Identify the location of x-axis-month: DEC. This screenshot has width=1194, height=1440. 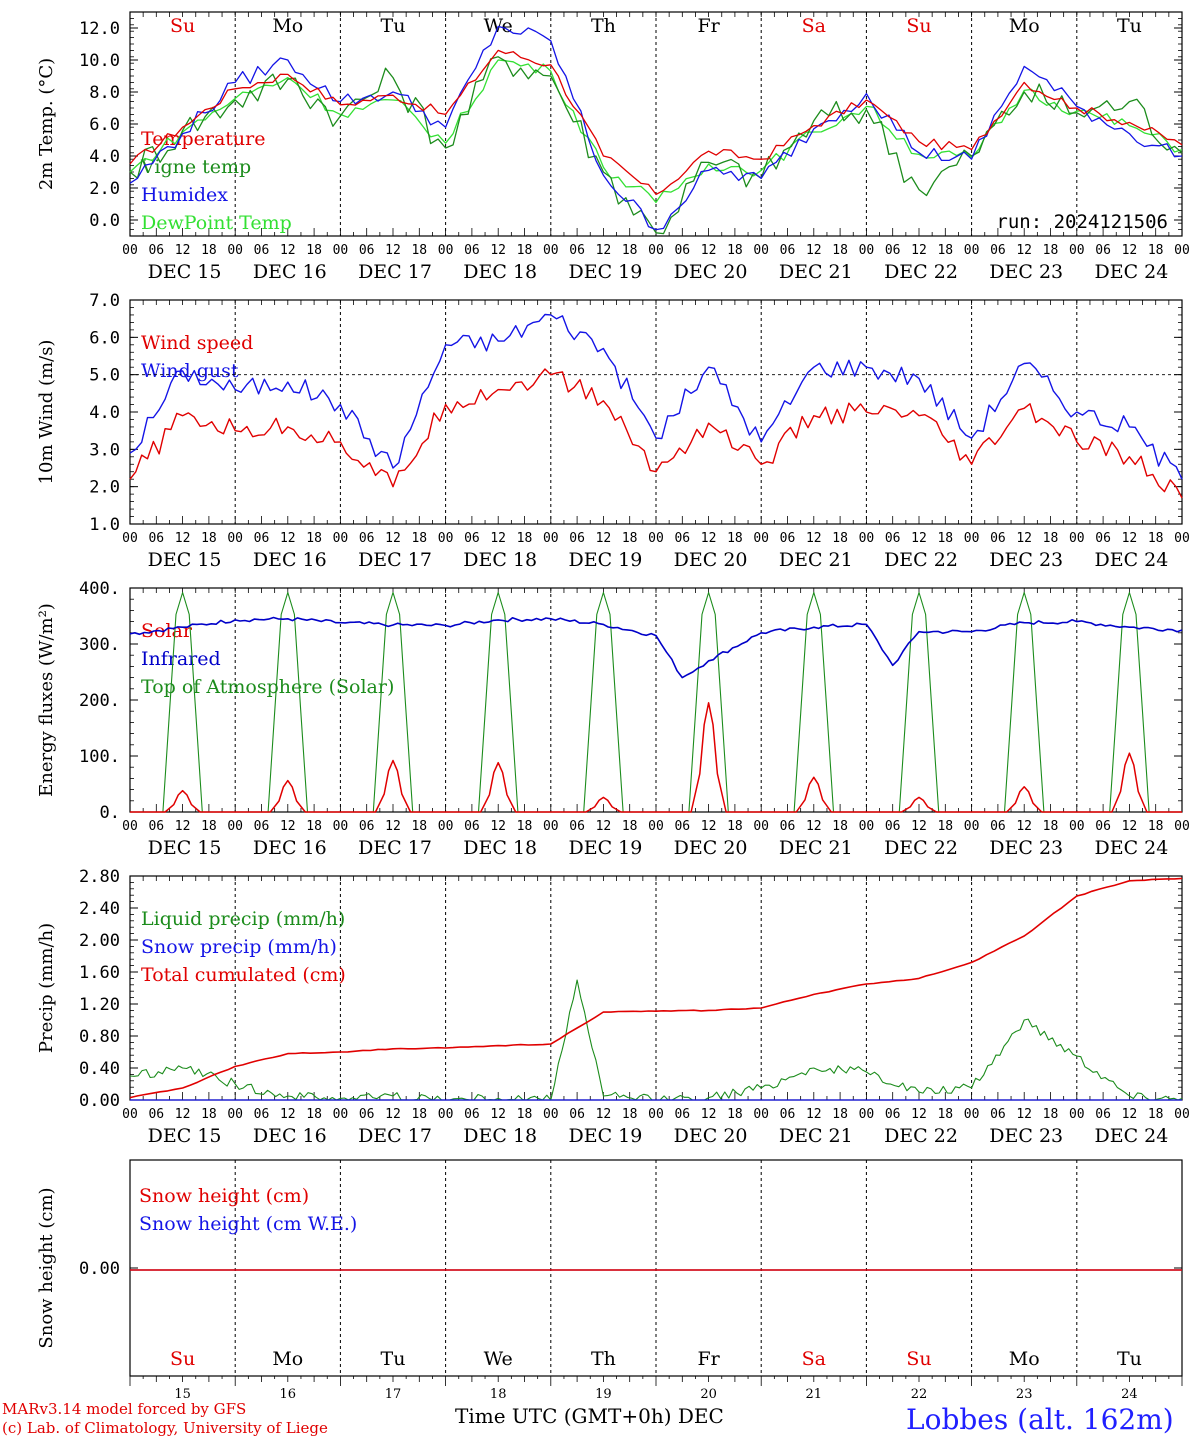
(700, 1416).